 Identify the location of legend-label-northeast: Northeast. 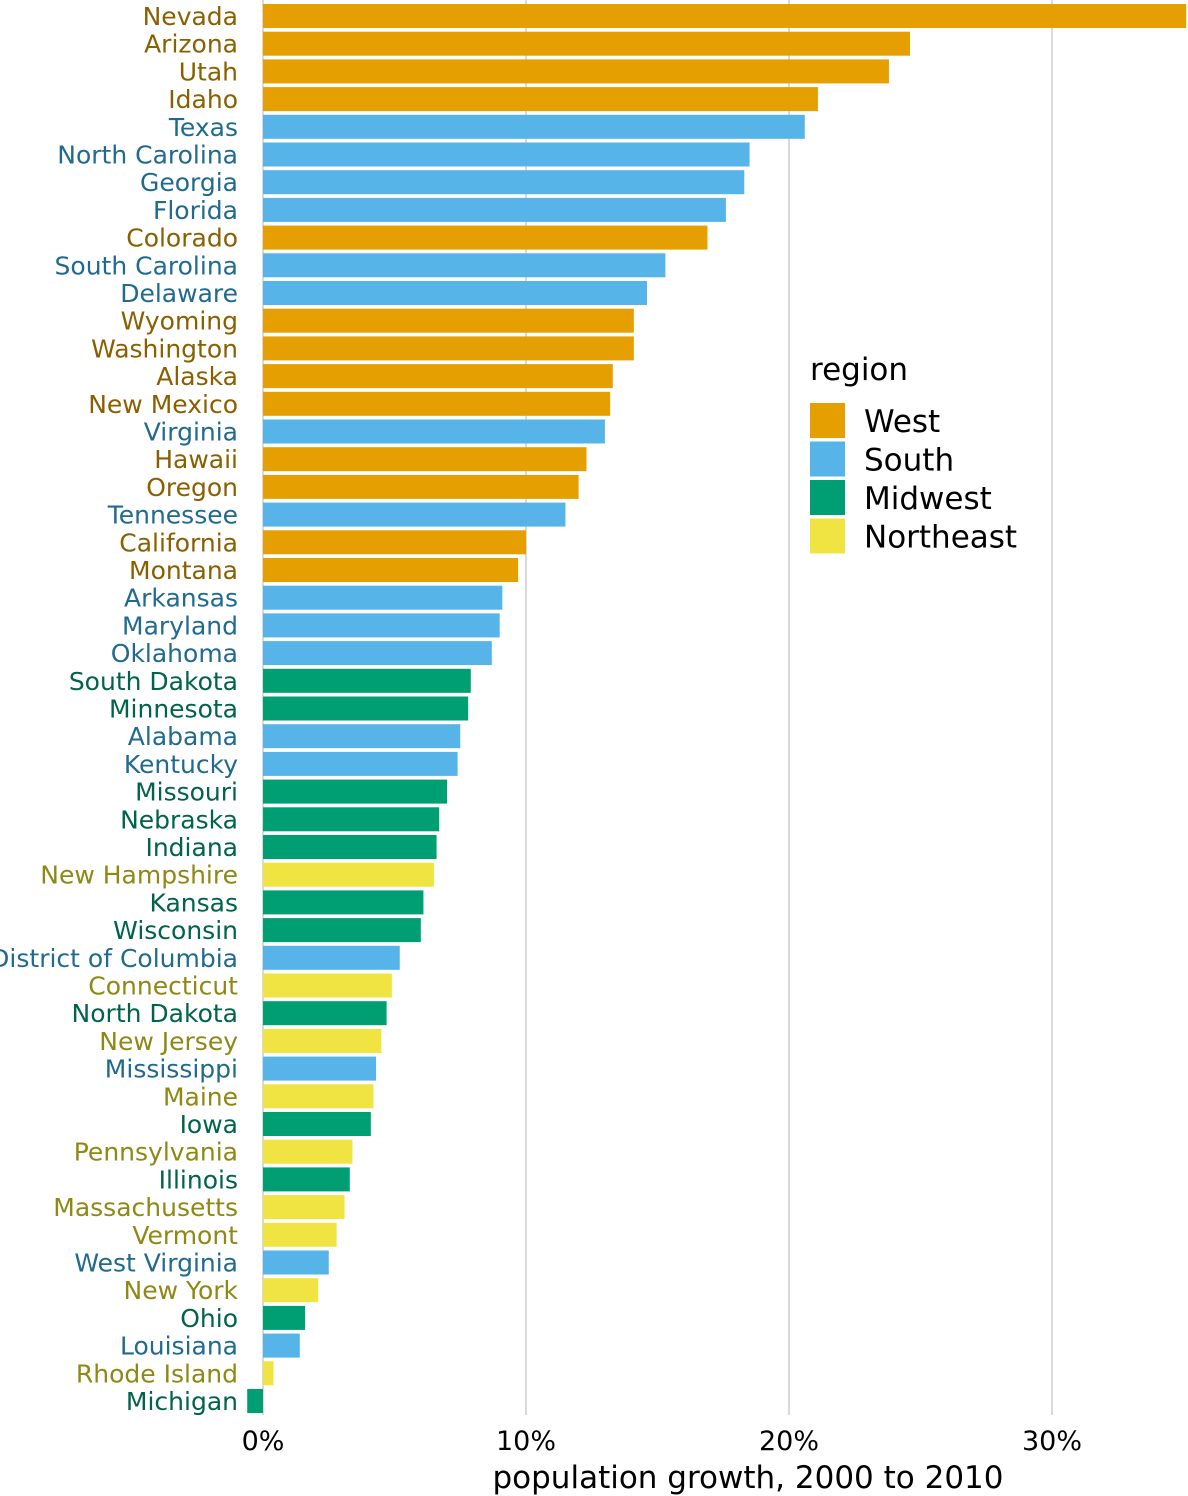
(940, 538).